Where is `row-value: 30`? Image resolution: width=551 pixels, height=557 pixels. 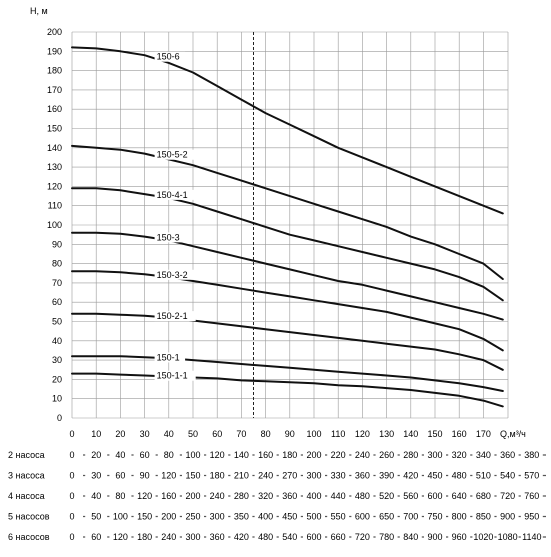
row-value: 30 is located at coordinates (96, 476).